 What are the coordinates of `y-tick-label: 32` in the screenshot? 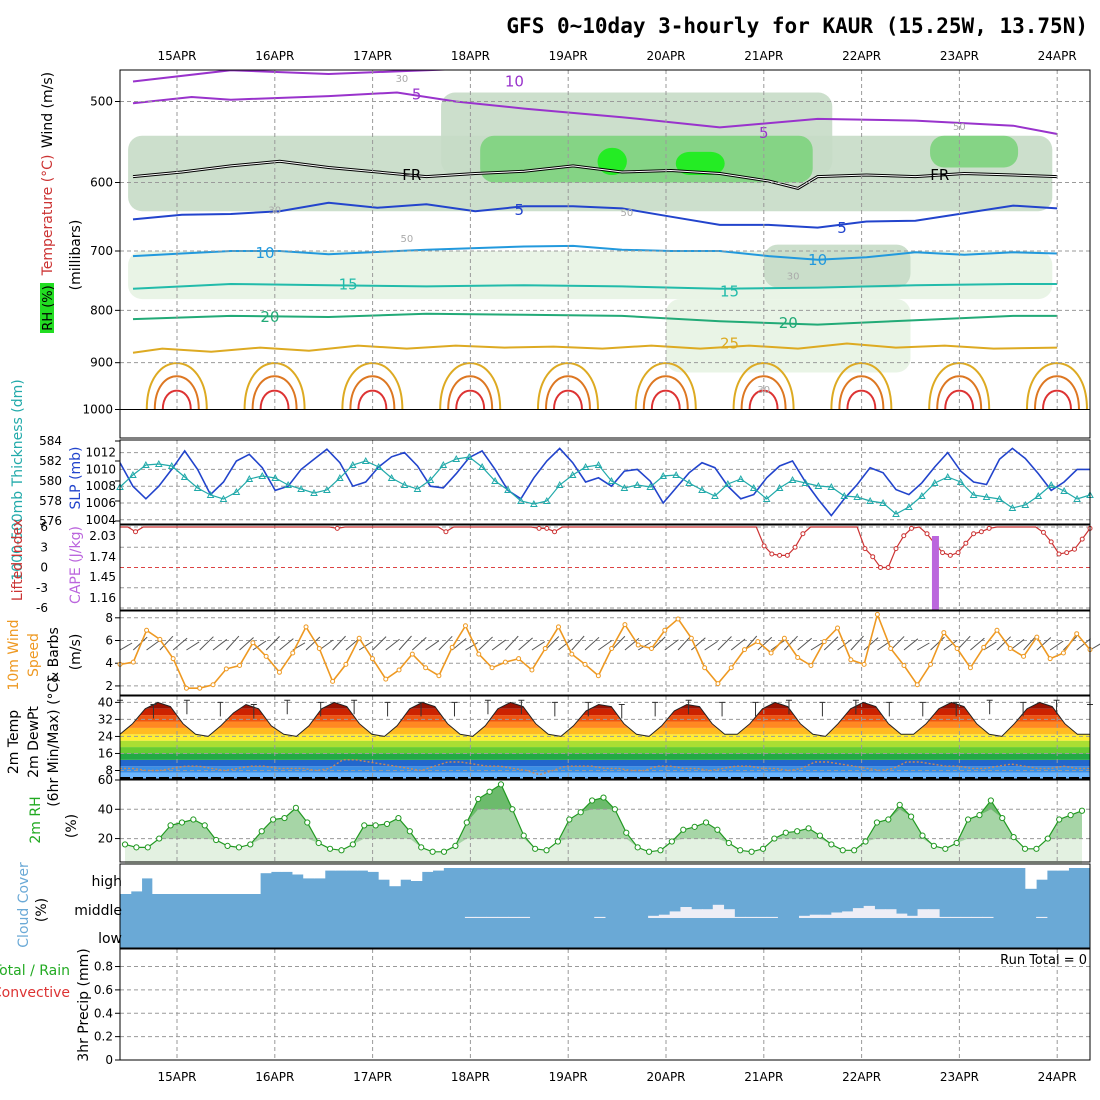 It's located at (105, 719).